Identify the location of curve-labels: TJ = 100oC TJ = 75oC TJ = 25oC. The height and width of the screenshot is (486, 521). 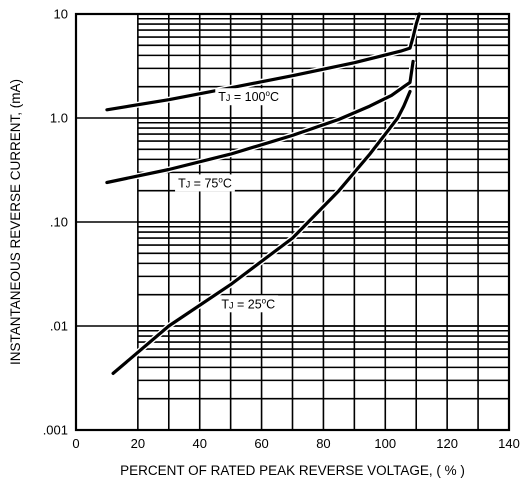
(229, 200).